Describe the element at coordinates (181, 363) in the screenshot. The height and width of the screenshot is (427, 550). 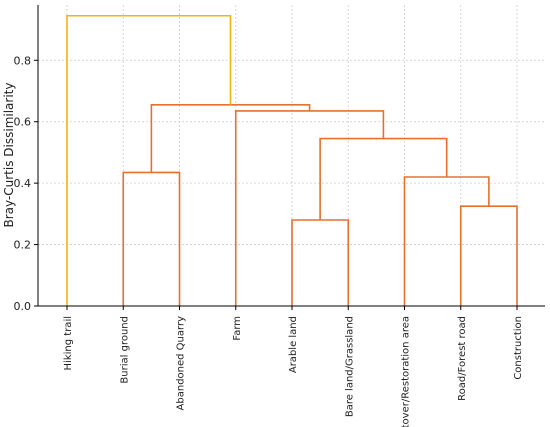
I see `leaf-label: Abandoned Quarry` at that location.